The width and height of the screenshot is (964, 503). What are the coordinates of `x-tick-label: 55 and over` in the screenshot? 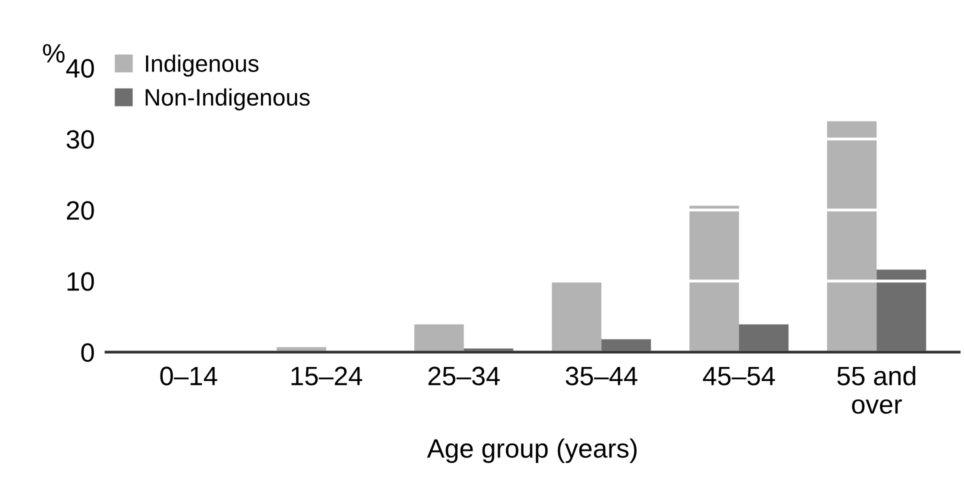 It's located at (876, 390).